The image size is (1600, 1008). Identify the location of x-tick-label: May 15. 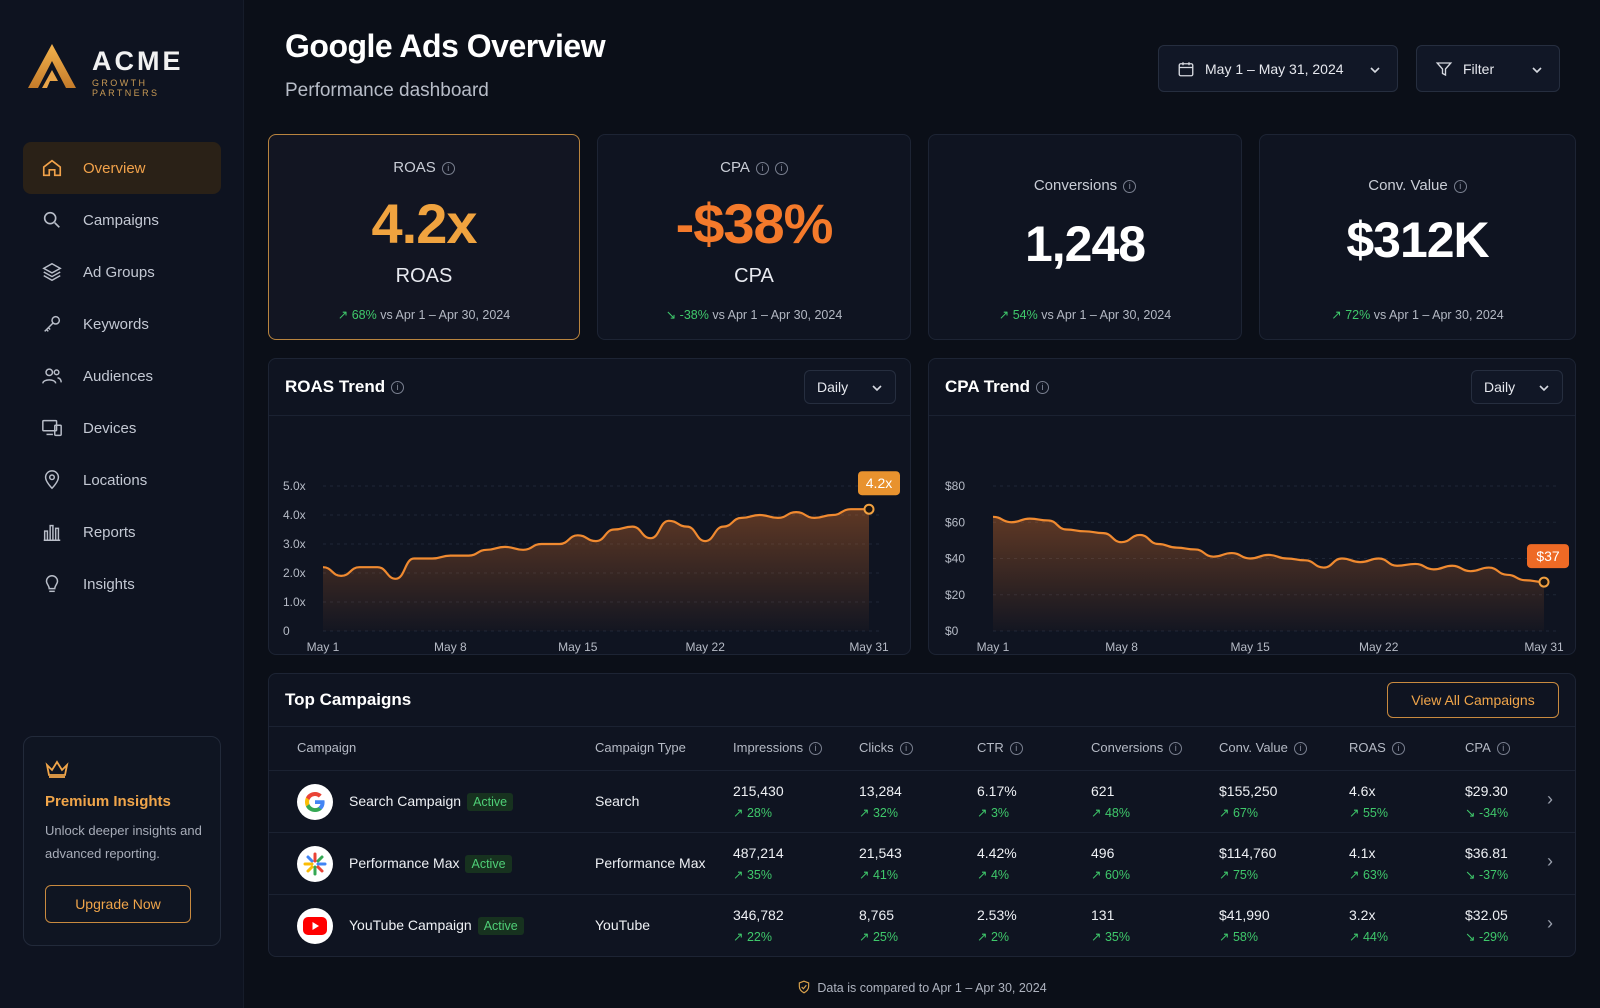
(1250, 647).